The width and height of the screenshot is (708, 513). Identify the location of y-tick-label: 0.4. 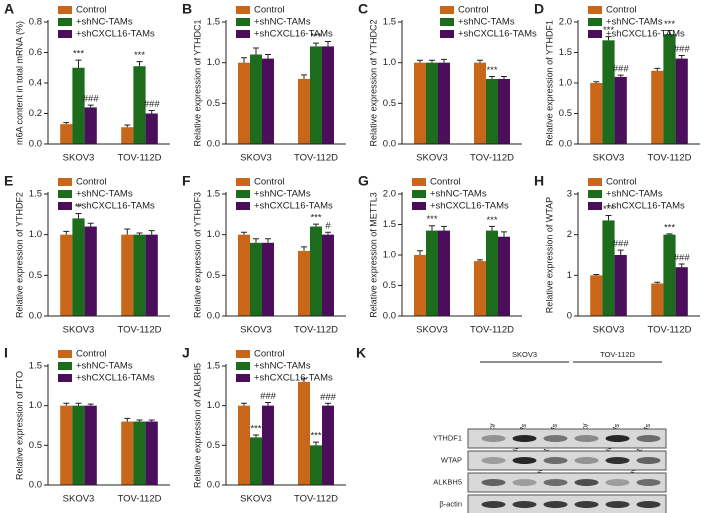
(35, 83).